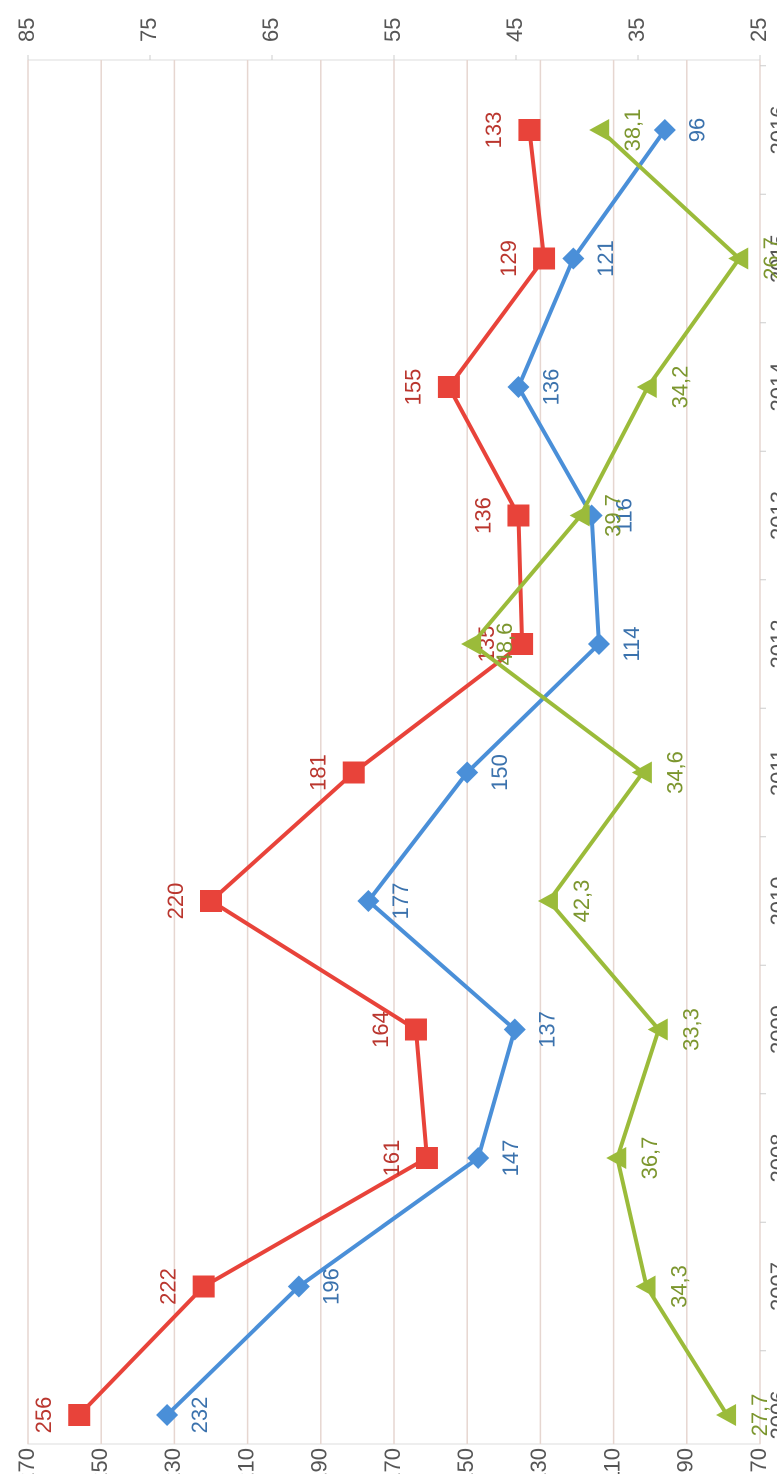 The height and width of the screenshot is (1474, 777). Describe the element at coordinates (771, 1158) in the screenshot. I see `x-tick-label: 2008` at that location.